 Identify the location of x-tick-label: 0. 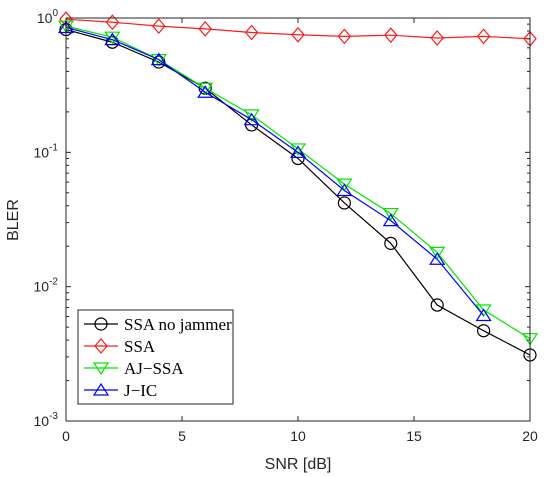
(66, 436).